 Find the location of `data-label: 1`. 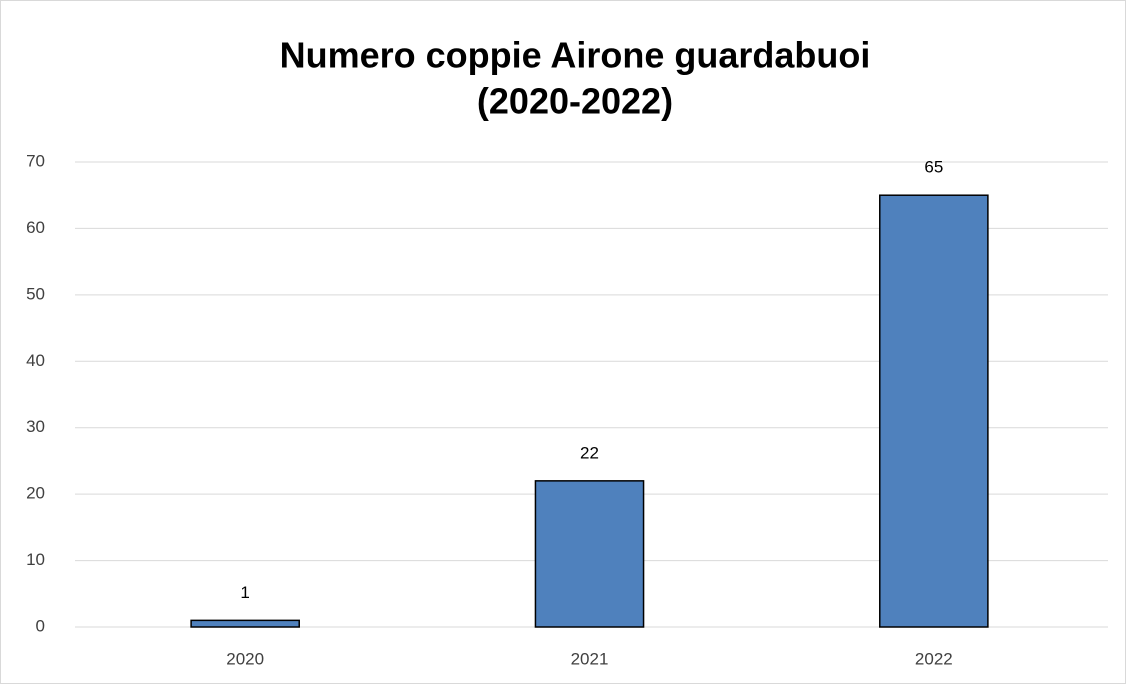

data-label: 1 is located at coordinates (244, 592).